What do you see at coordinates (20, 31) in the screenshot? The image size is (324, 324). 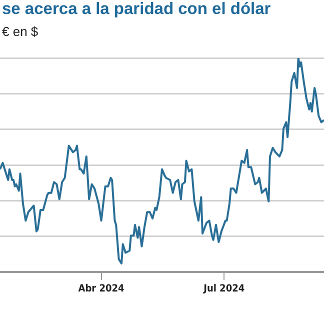 I see `chart-subtitle: € en $` at bounding box center [20, 31].